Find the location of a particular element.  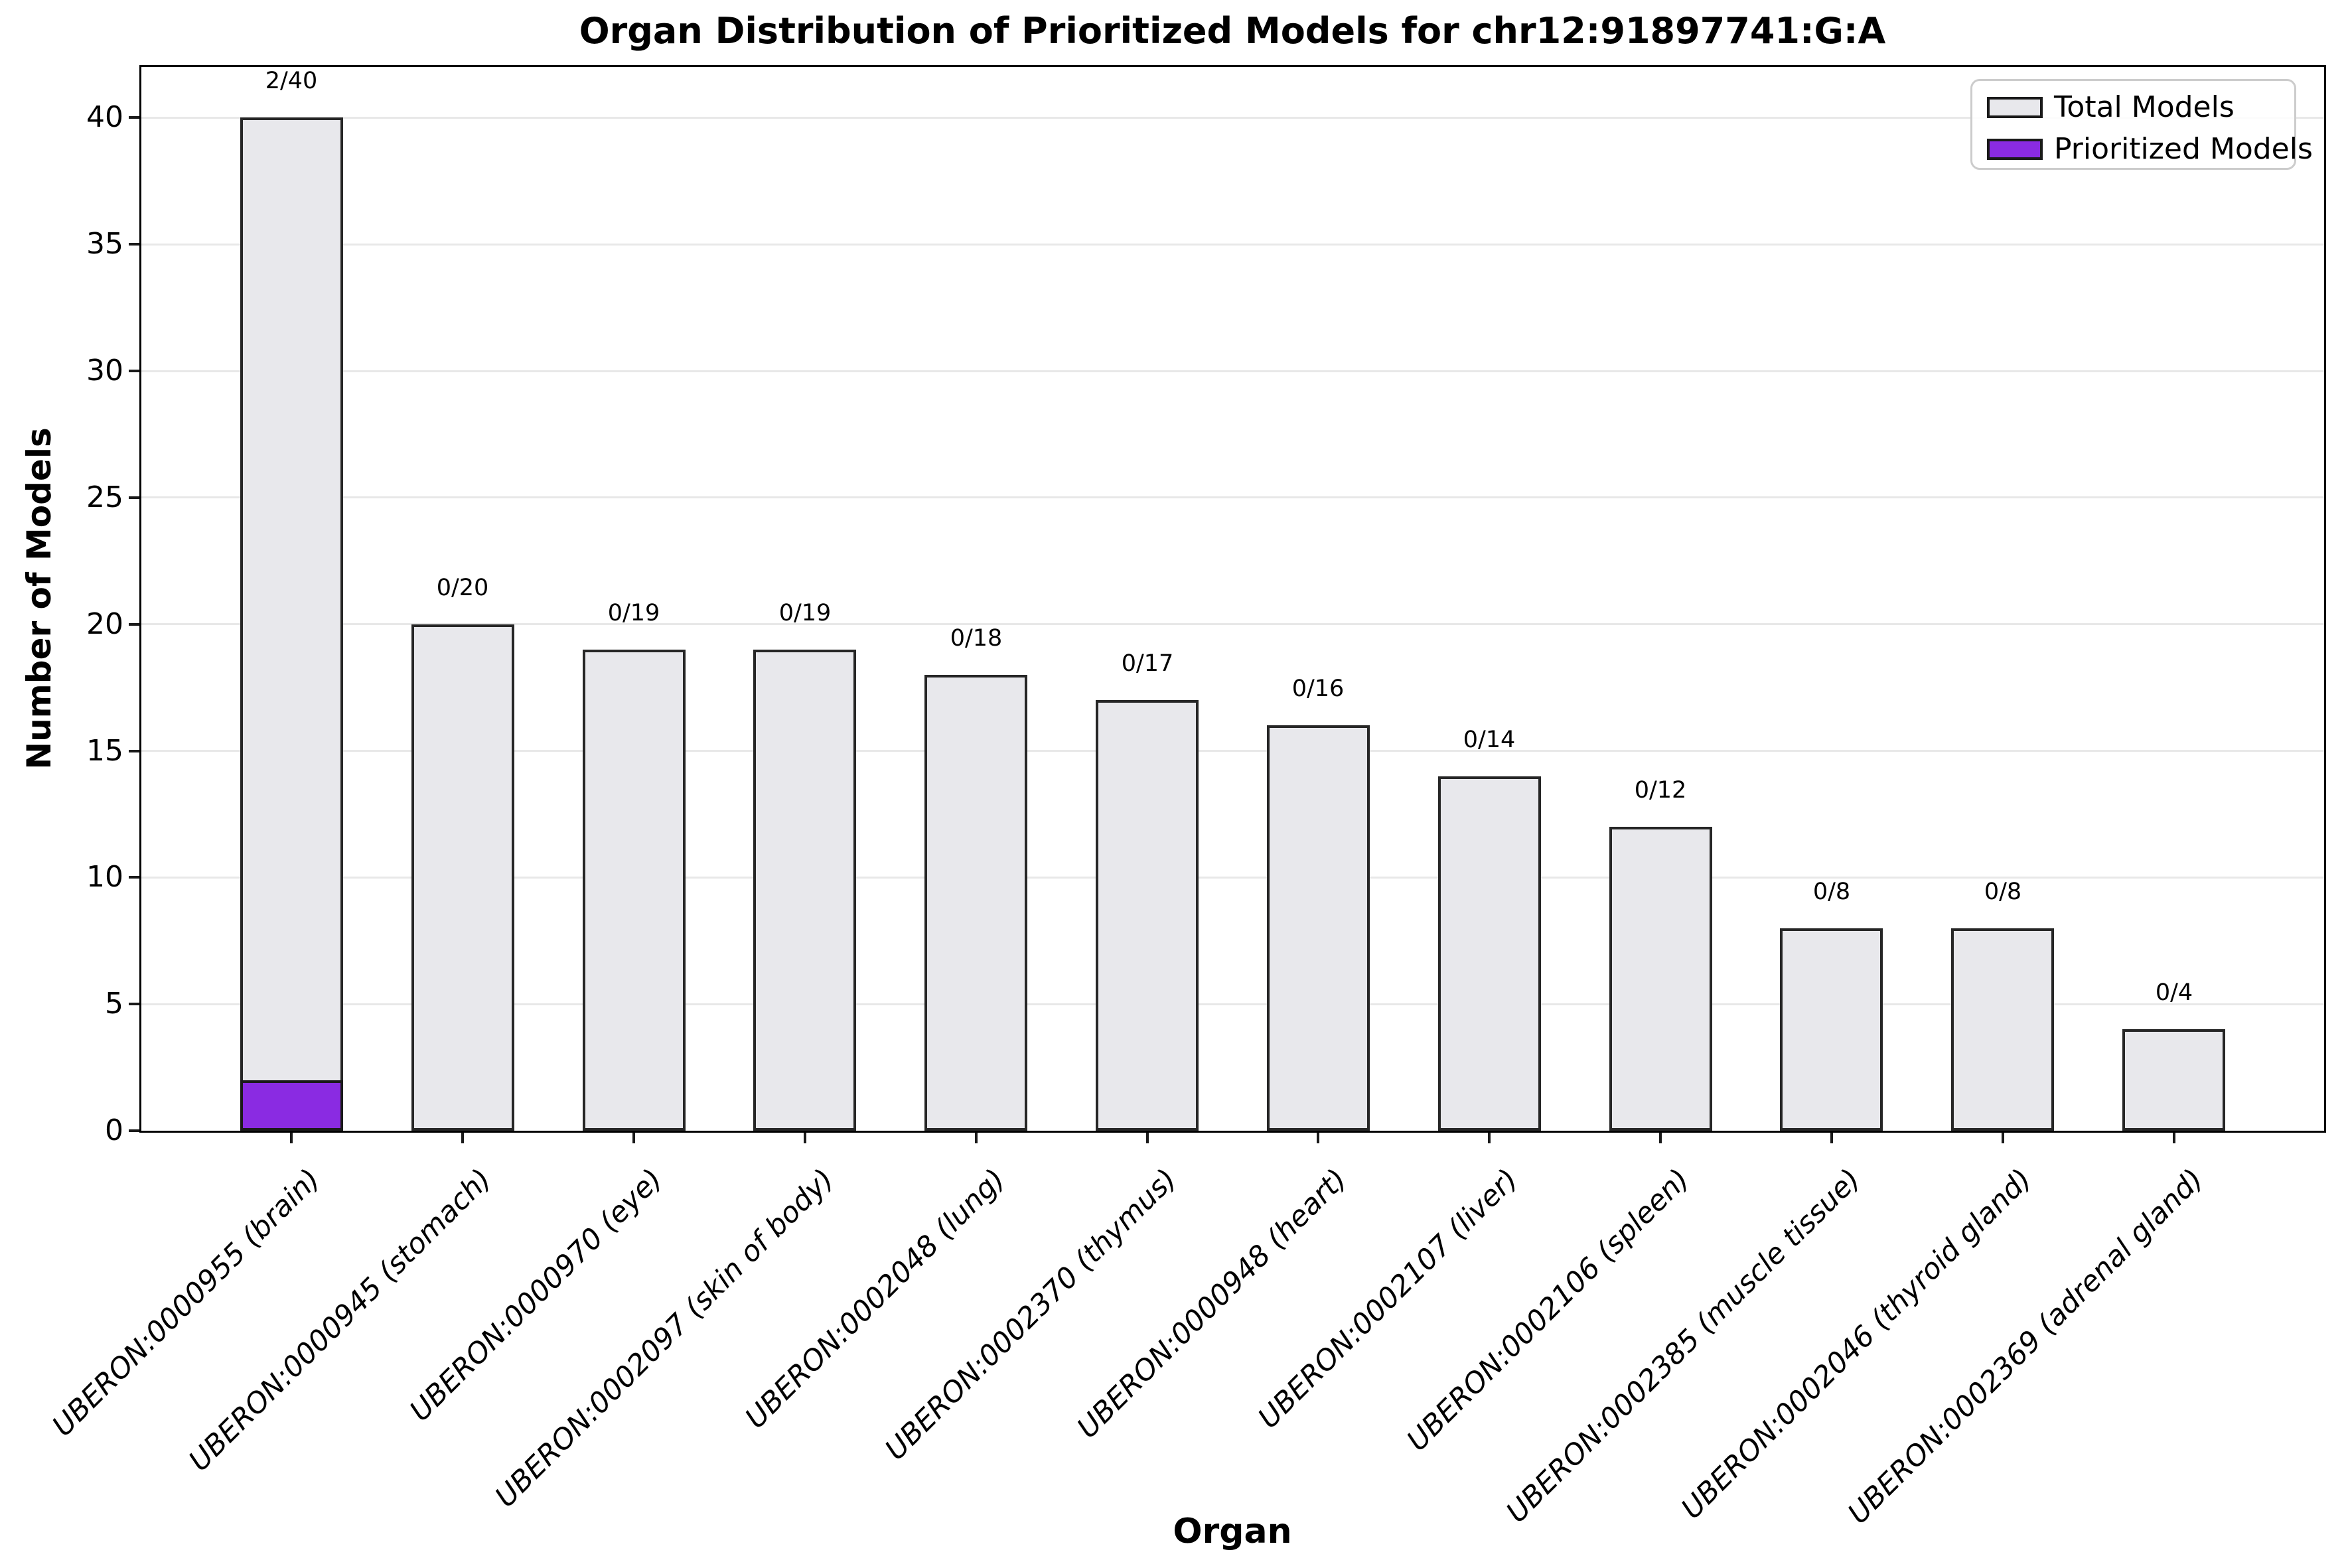

x-tick-label: UBERON:0002106 (spleen) is located at coordinates (1548, 1310).